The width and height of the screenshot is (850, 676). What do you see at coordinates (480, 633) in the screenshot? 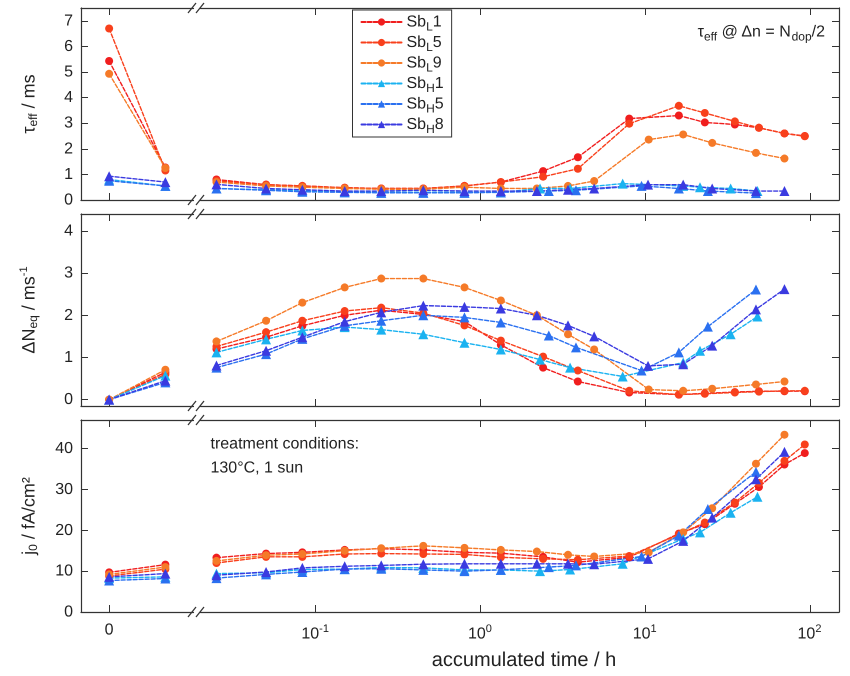
I see `x-tick-label: 10$^{0}$` at bounding box center [480, 633].